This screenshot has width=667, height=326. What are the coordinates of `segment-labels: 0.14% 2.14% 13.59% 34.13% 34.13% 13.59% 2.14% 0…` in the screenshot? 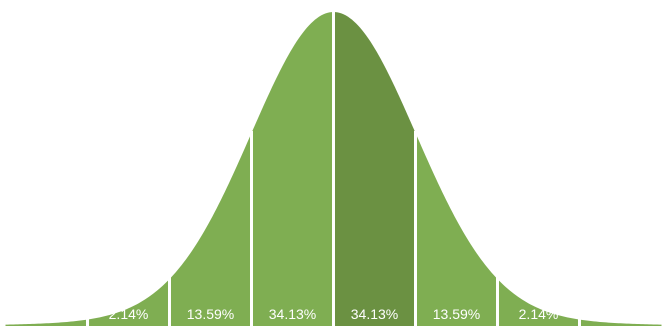 It's located at (334, 314).